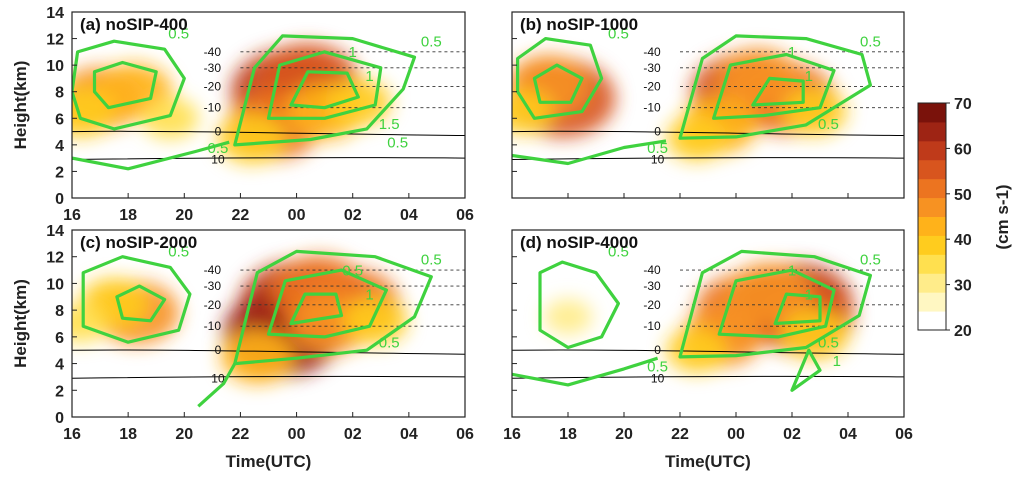 The image size is (1019, 489). What do you see at coordinates (55, 13) in the screenshot?
I see `y-tick-label: 14` at bounding box center [55, 13].